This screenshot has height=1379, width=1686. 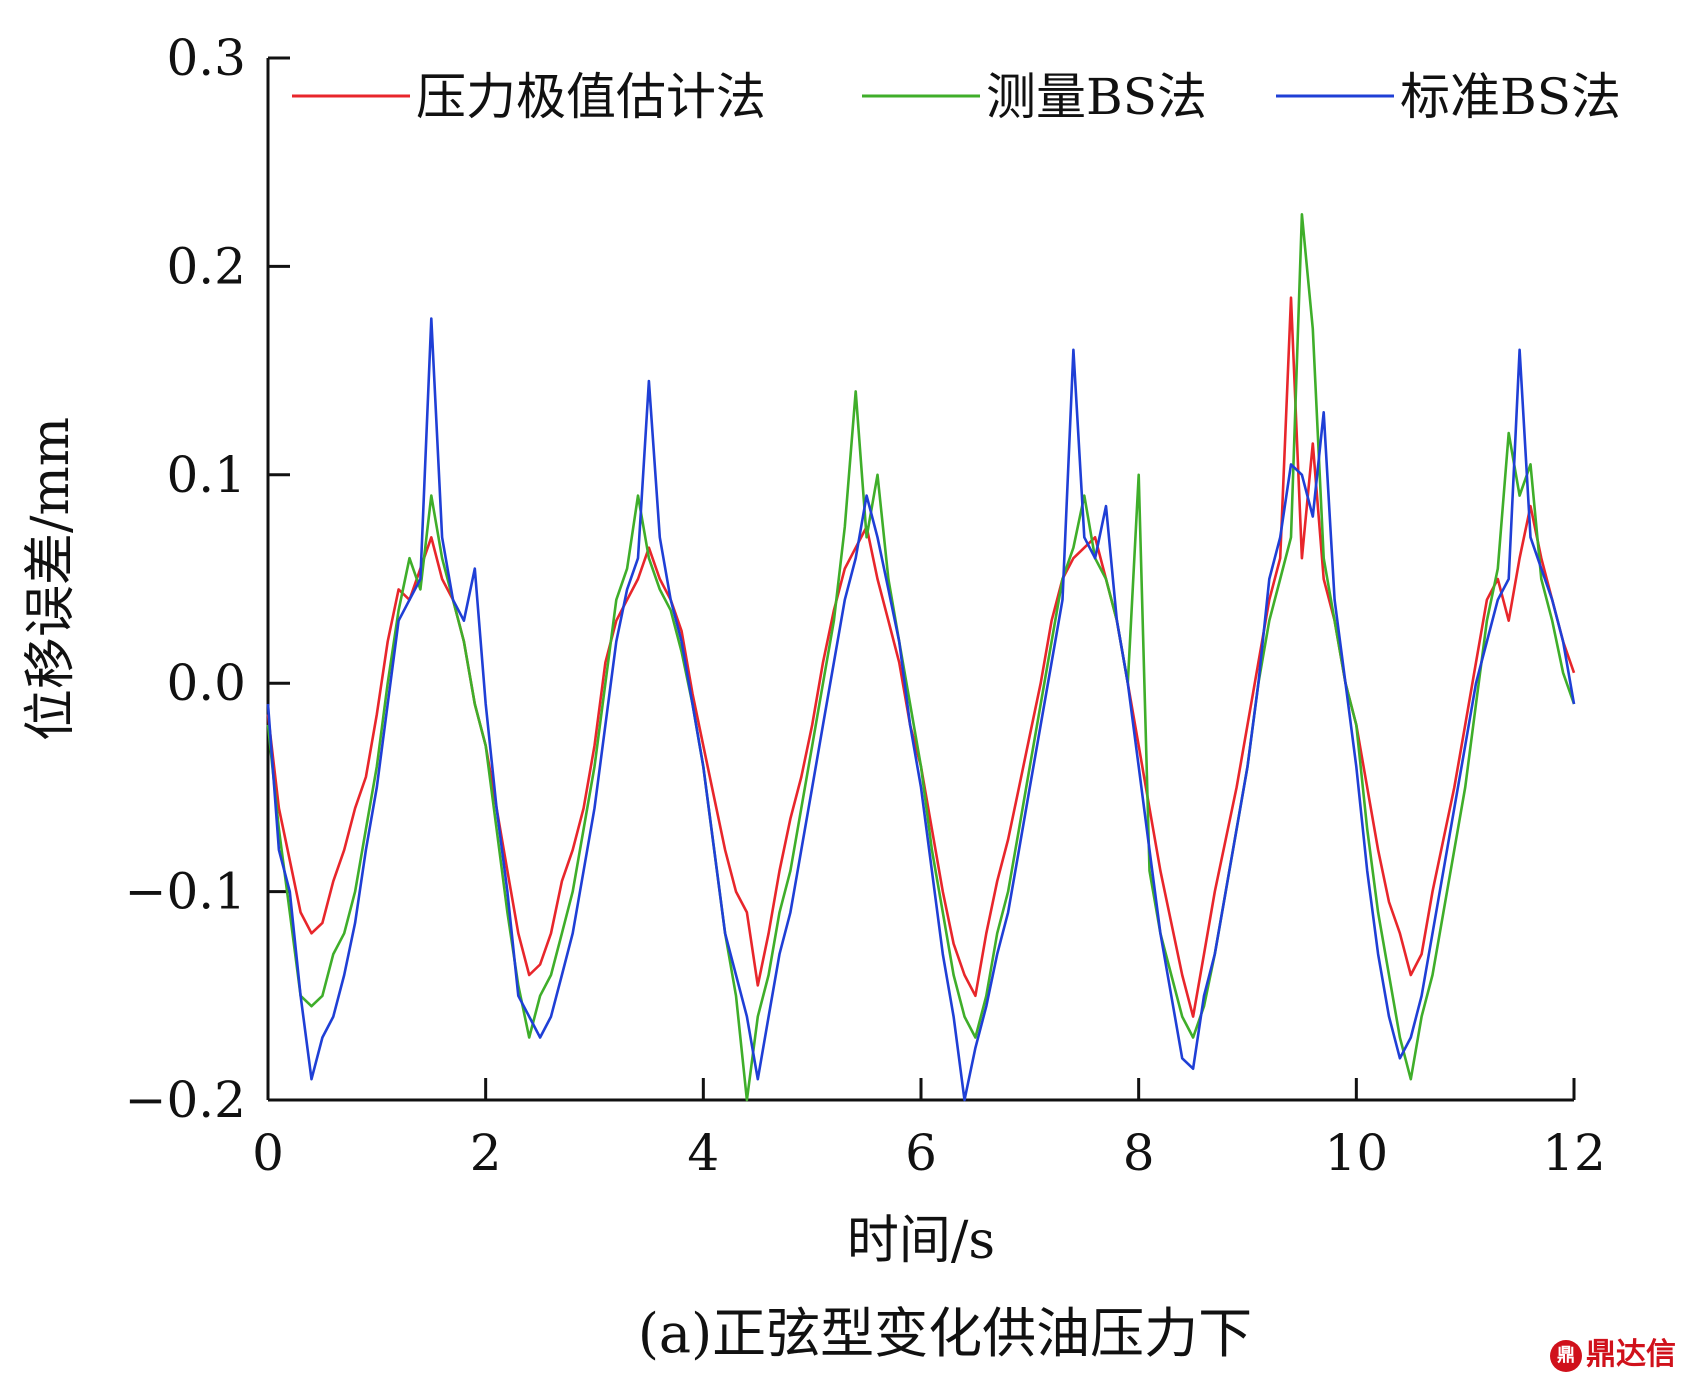 I want to click on x-ticks: 0 2 4 6 8 10 12, so click(x=929, y=1130).